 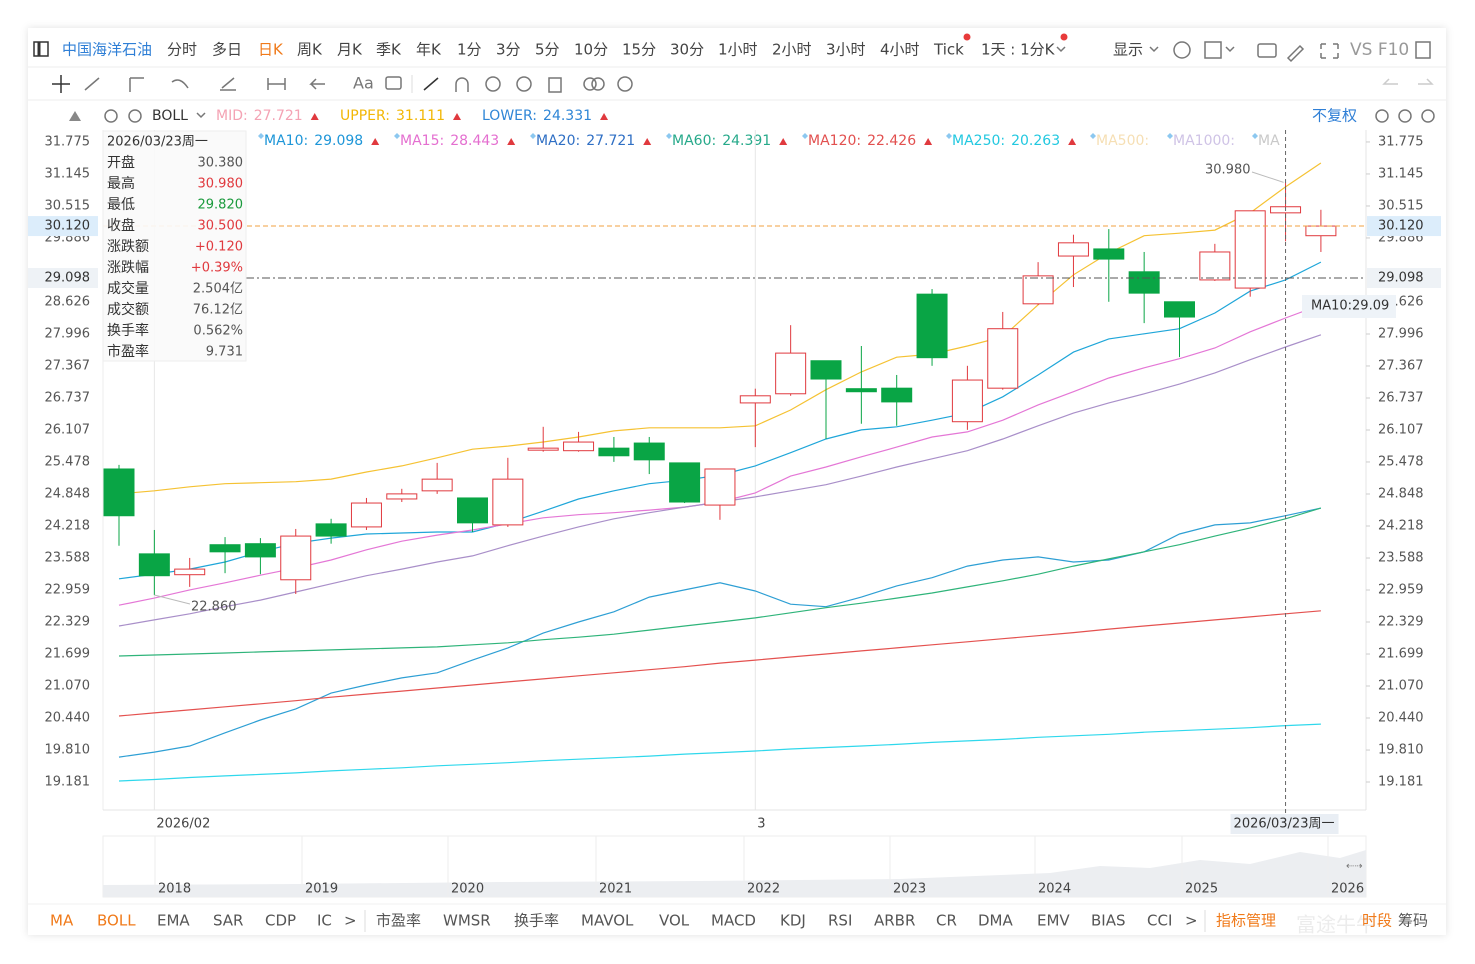 I want to click on period-tab: 分时, so click(x=182, y=50).